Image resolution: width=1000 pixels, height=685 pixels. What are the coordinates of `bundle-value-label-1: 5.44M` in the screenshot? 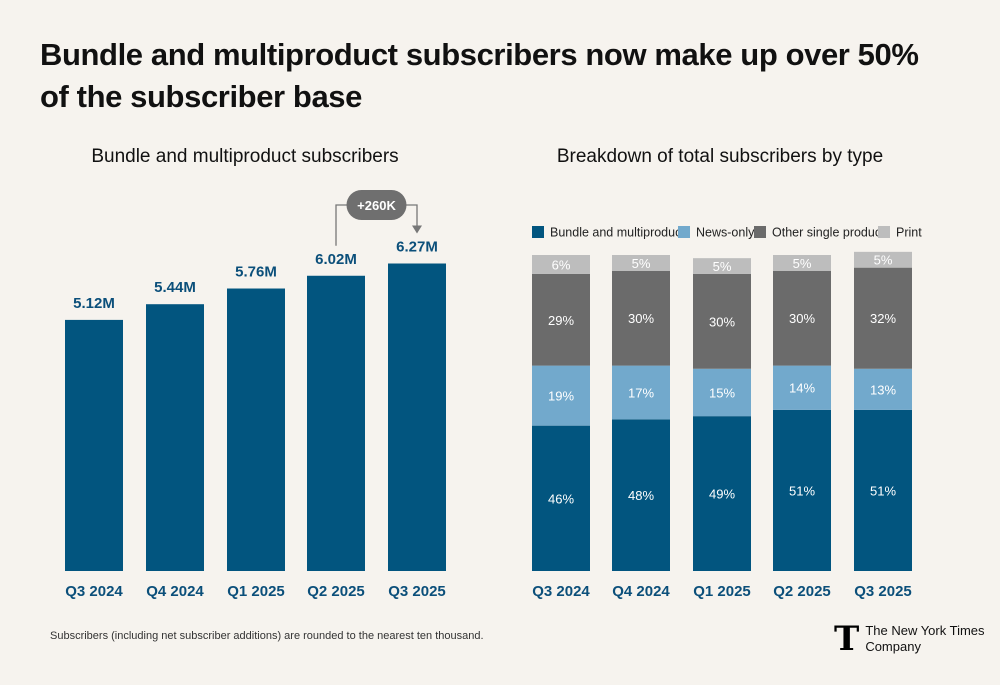 It's located at (175, 287).